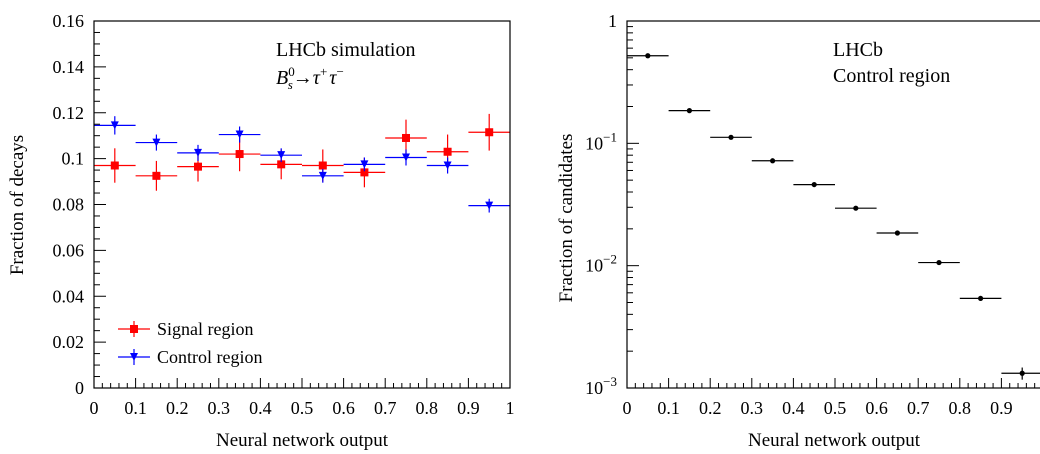 The width and height of the screenshot is (1040, 454). I want to click on left-x-tick-label: 0.9, so click(468, 408).